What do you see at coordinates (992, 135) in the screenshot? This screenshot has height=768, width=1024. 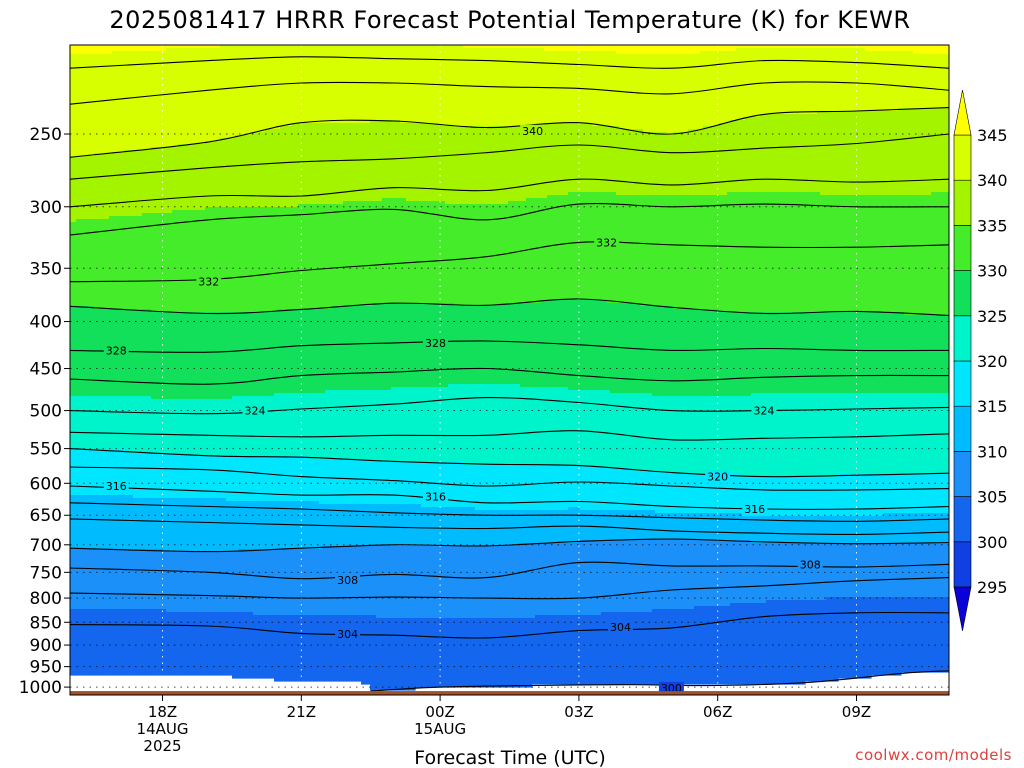 I see `colorbar-tick-label: 345` at bounding box center [992, 135].